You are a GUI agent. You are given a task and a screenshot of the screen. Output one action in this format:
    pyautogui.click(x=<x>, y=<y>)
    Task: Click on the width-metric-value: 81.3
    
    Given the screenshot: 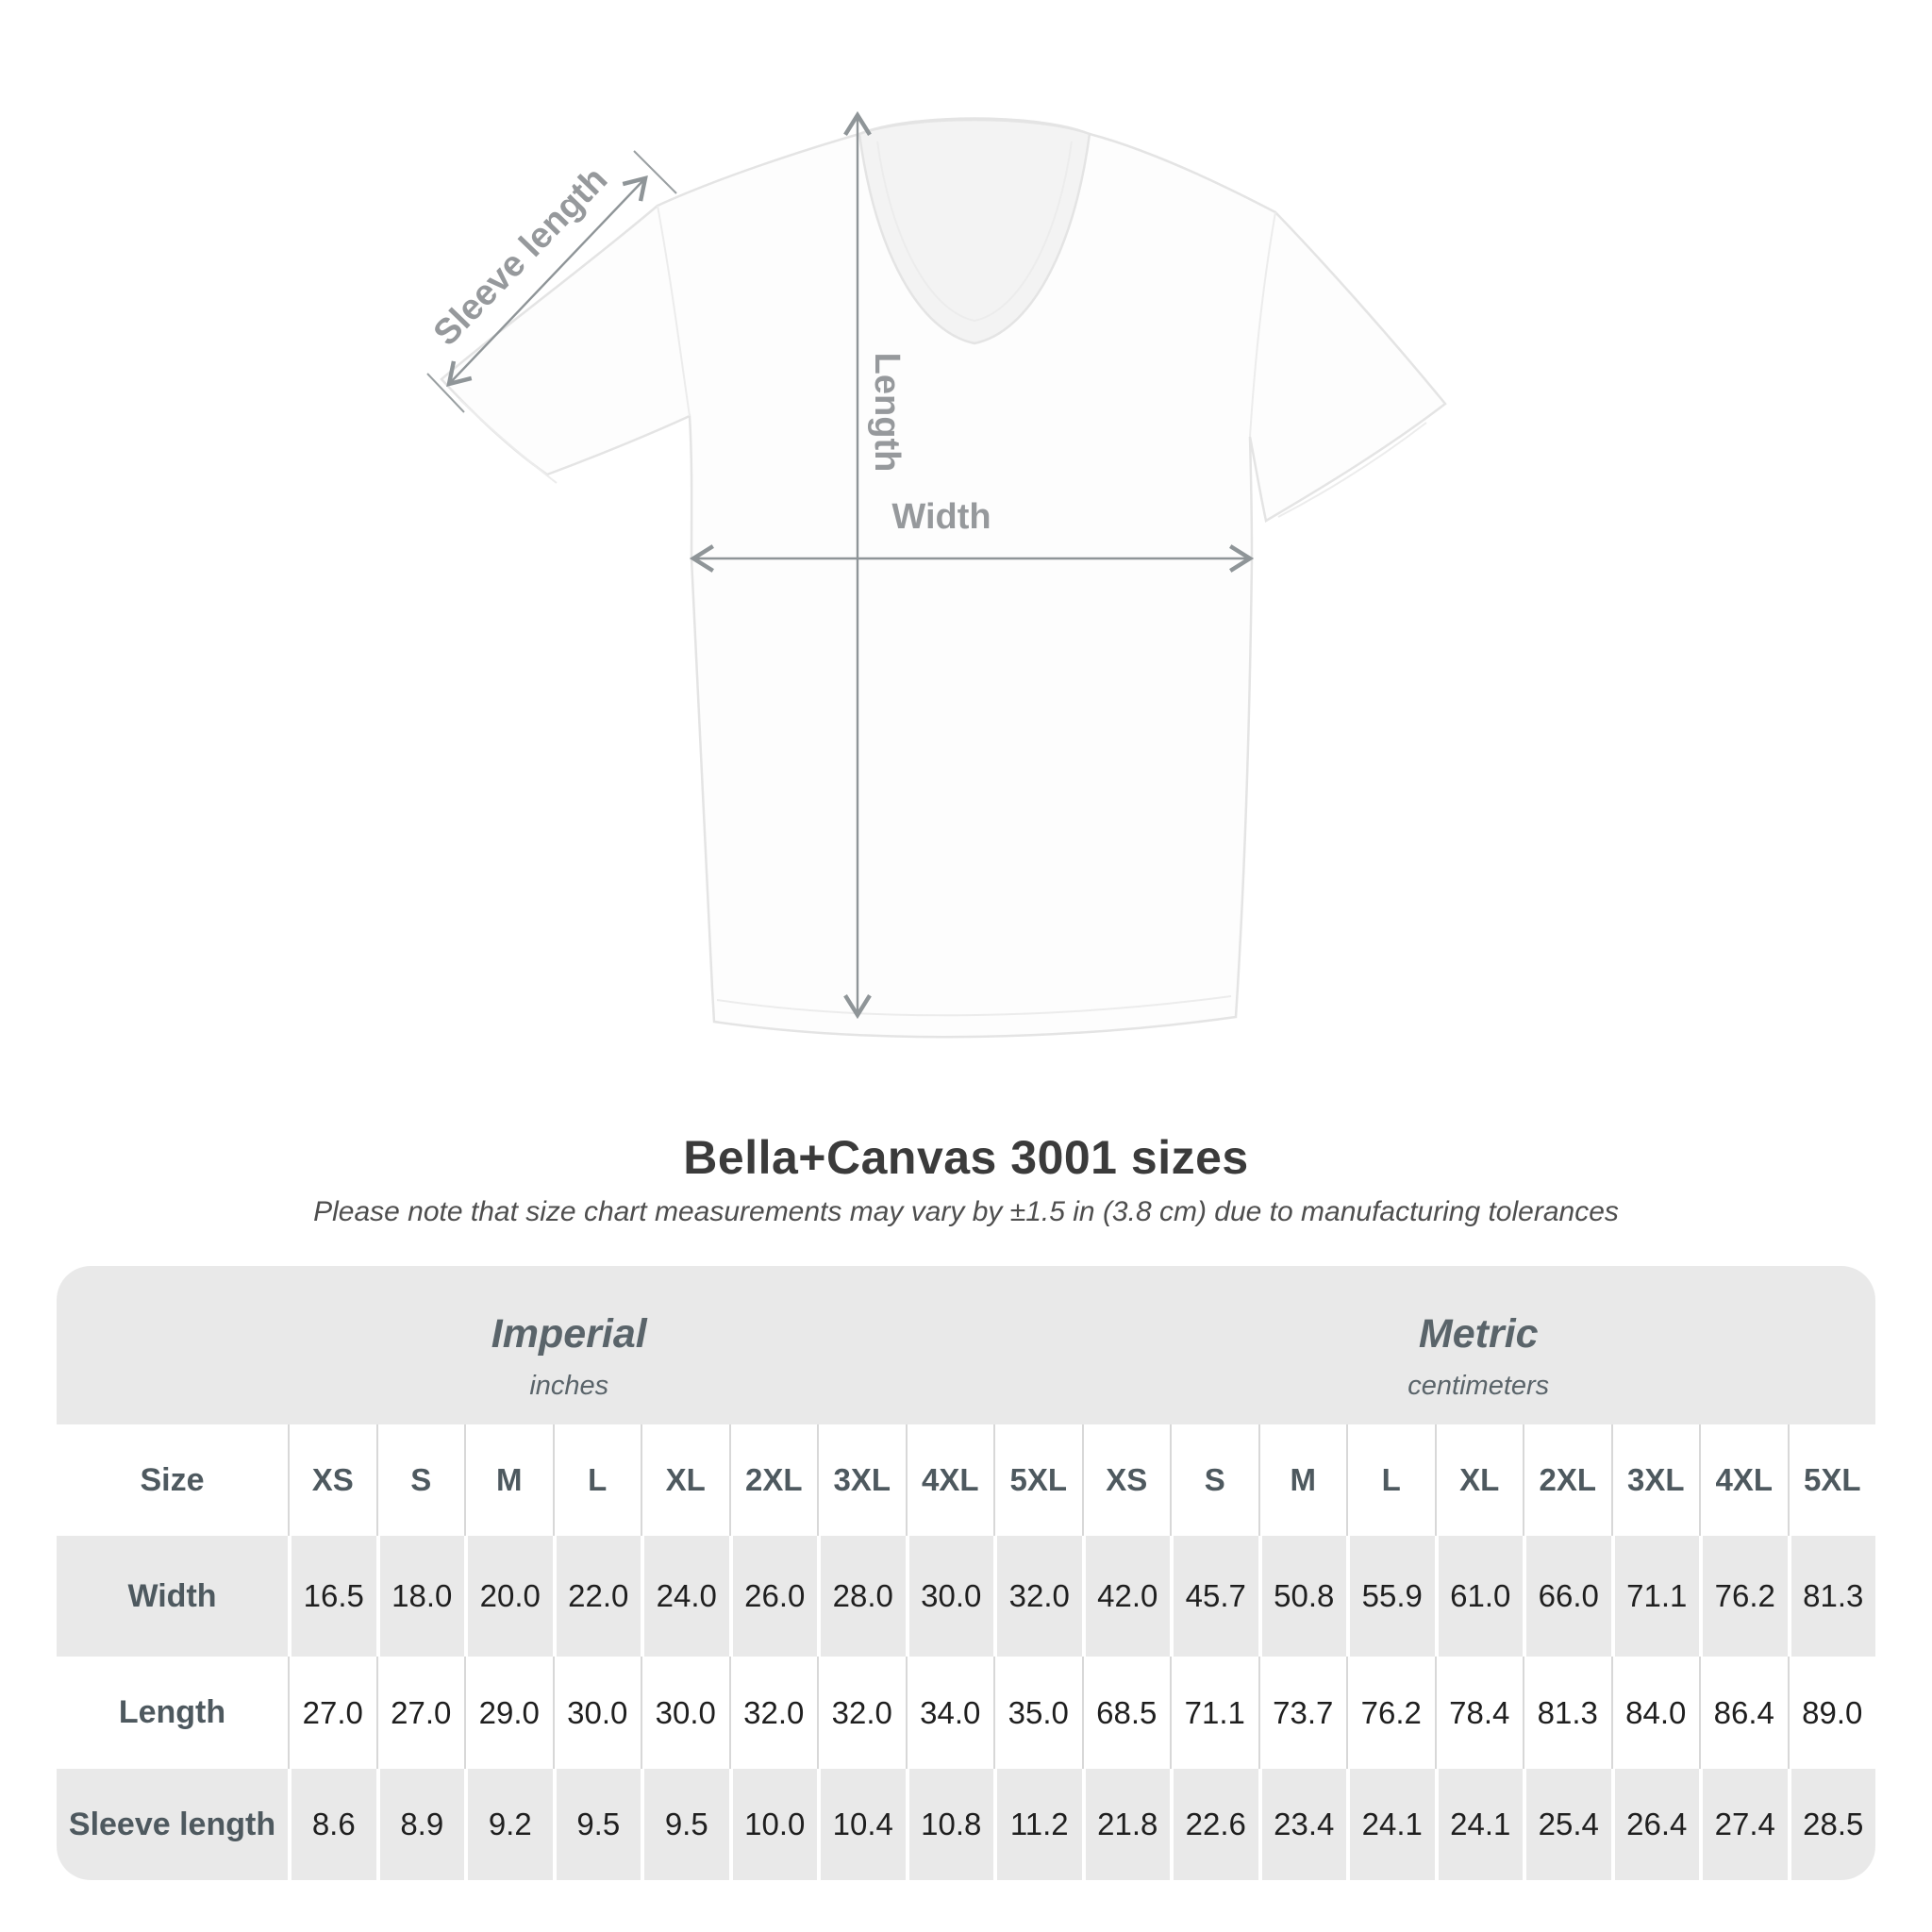 What is the action you would take?
    pyautogui.click(x=1831, y=1596)
    